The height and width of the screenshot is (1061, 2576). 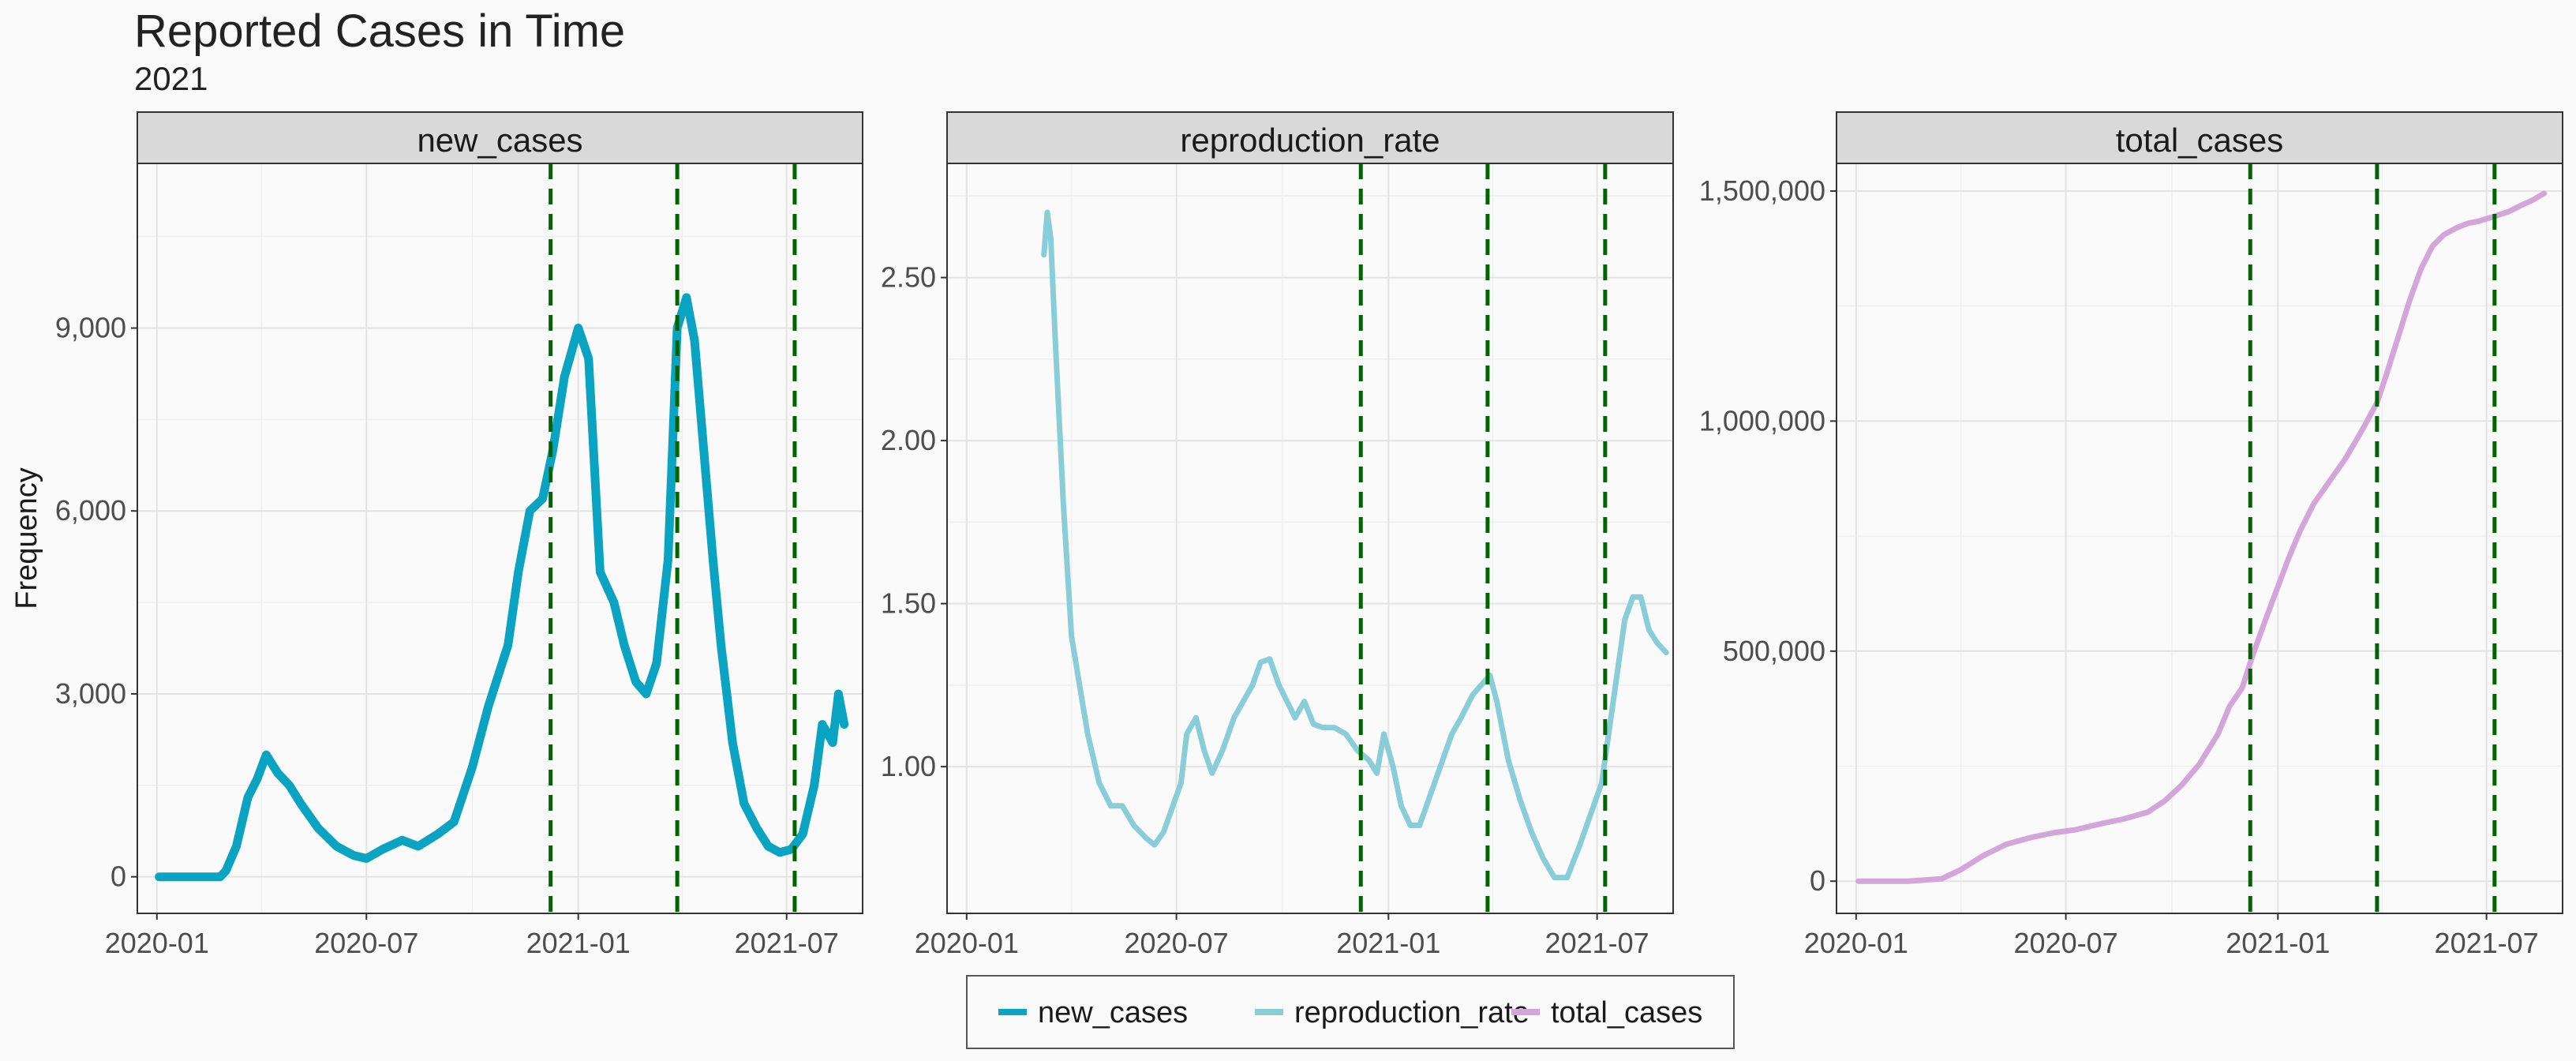 I want to click on facet-strip-label: total_cases, so click(x=2199, y=140).